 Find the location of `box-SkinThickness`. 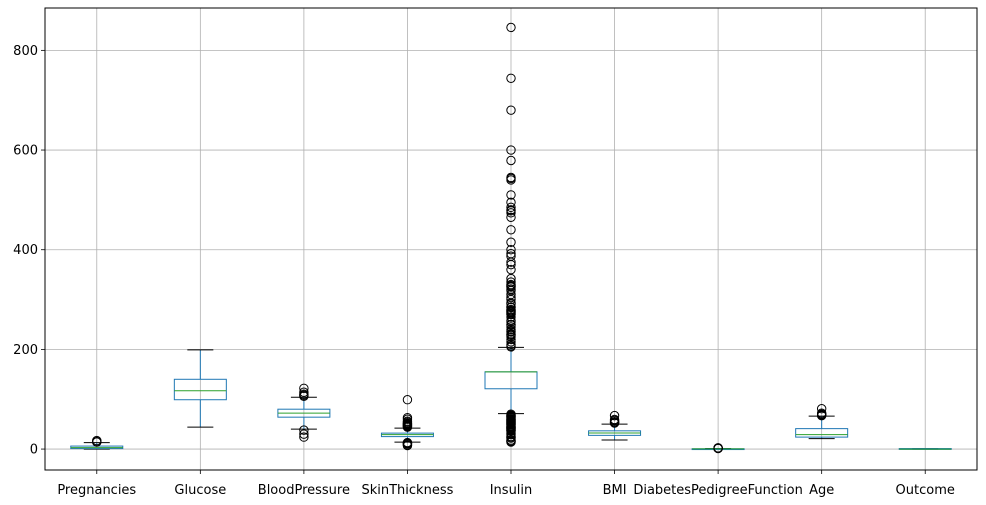

box-SkinThickness is located at coordinates (407, 423).